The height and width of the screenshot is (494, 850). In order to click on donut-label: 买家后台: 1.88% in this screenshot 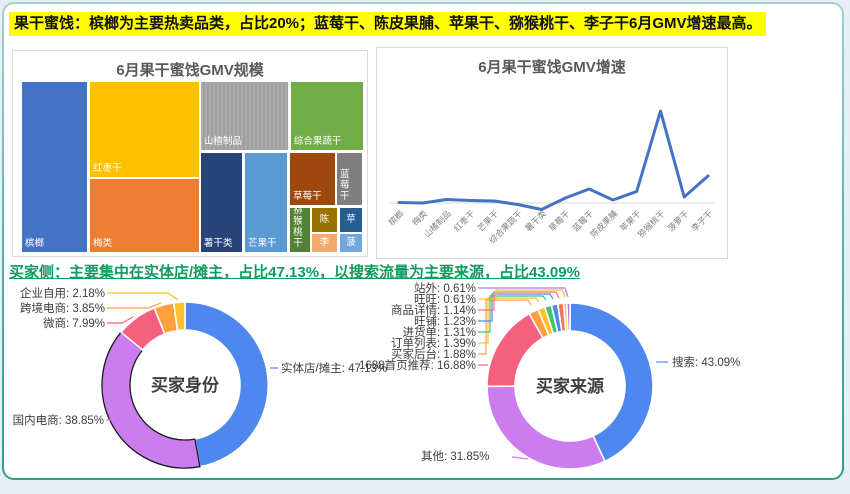, I will do `click(433, 354)`.